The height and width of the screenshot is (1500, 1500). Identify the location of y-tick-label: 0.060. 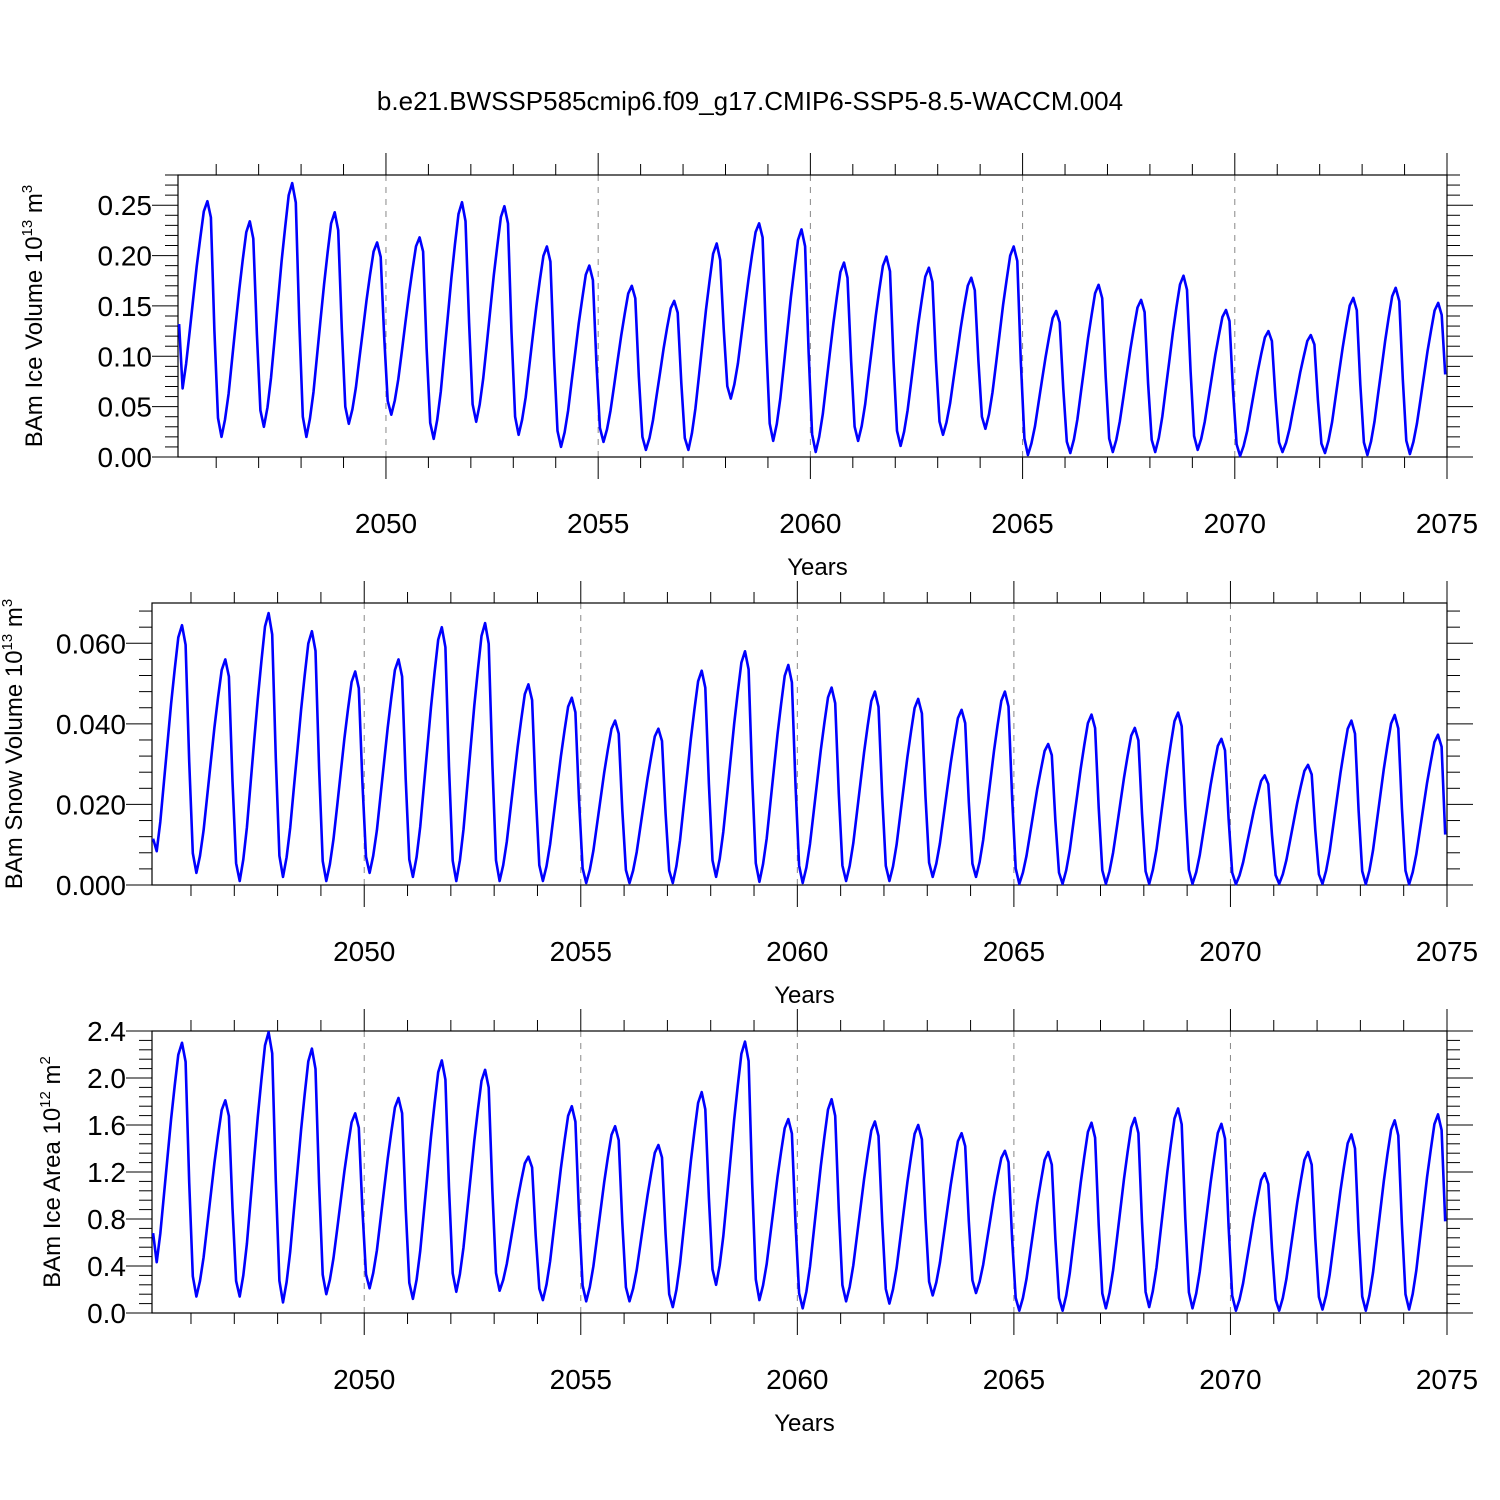
(91, 643).